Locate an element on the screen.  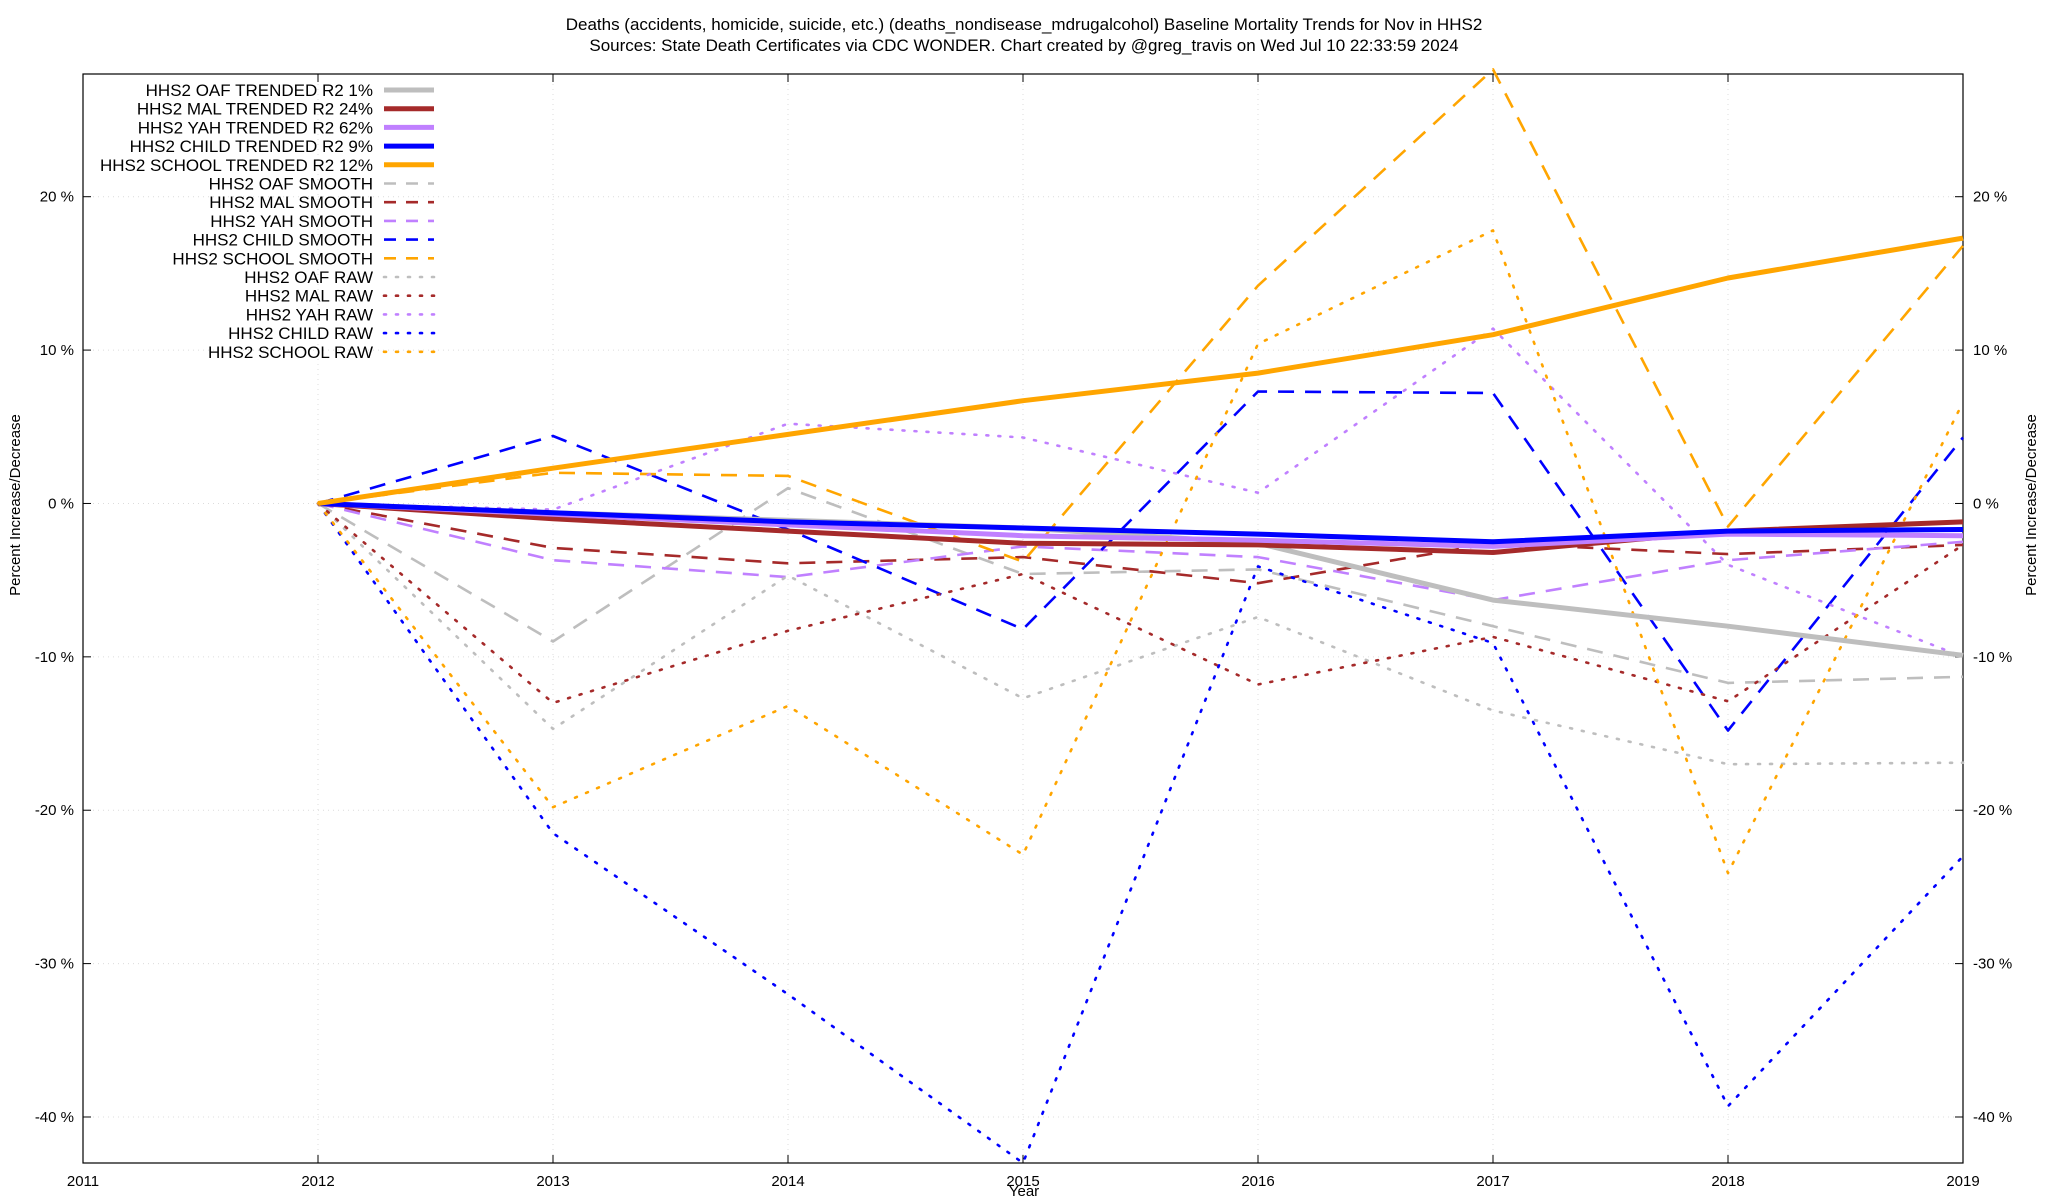
y2-tick-label: -20 % is located at coordinates (1992, 810).